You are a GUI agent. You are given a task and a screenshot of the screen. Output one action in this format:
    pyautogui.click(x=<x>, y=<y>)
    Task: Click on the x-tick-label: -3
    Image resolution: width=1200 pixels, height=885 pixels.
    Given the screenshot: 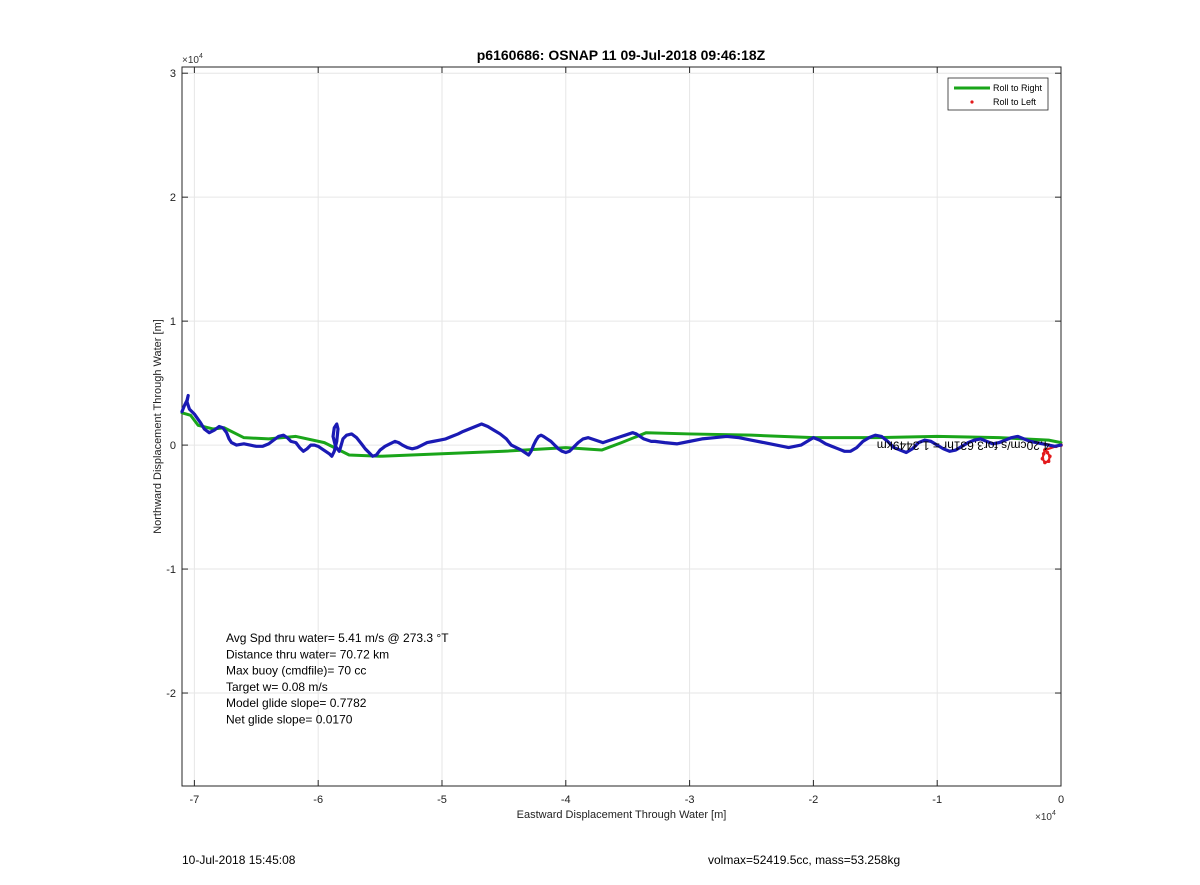 What is the action you would take?
    pyautogui.click(x=690, y=800)
    